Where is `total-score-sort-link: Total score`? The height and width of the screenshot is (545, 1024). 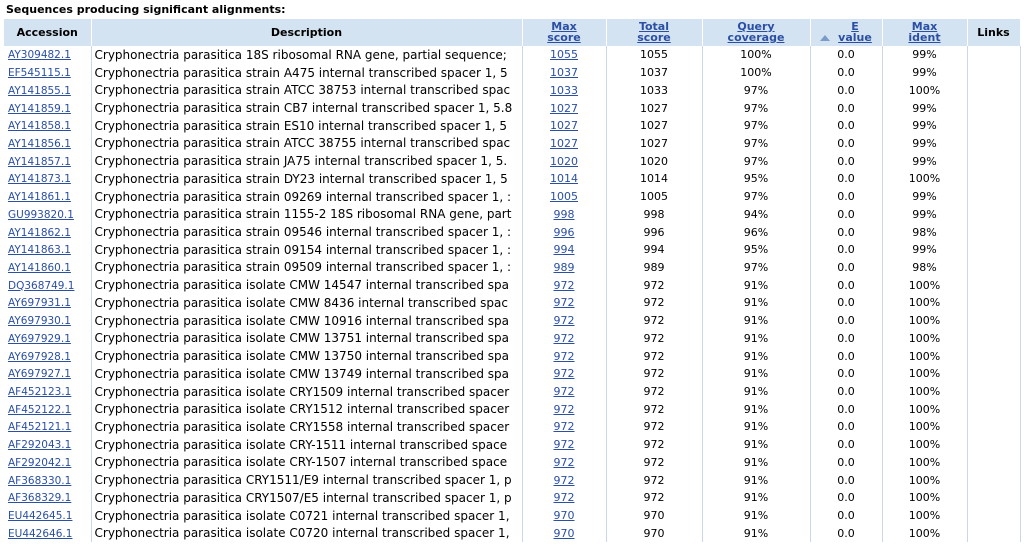
total-score-sort-link: Total score is located at coordinates (654, 32).